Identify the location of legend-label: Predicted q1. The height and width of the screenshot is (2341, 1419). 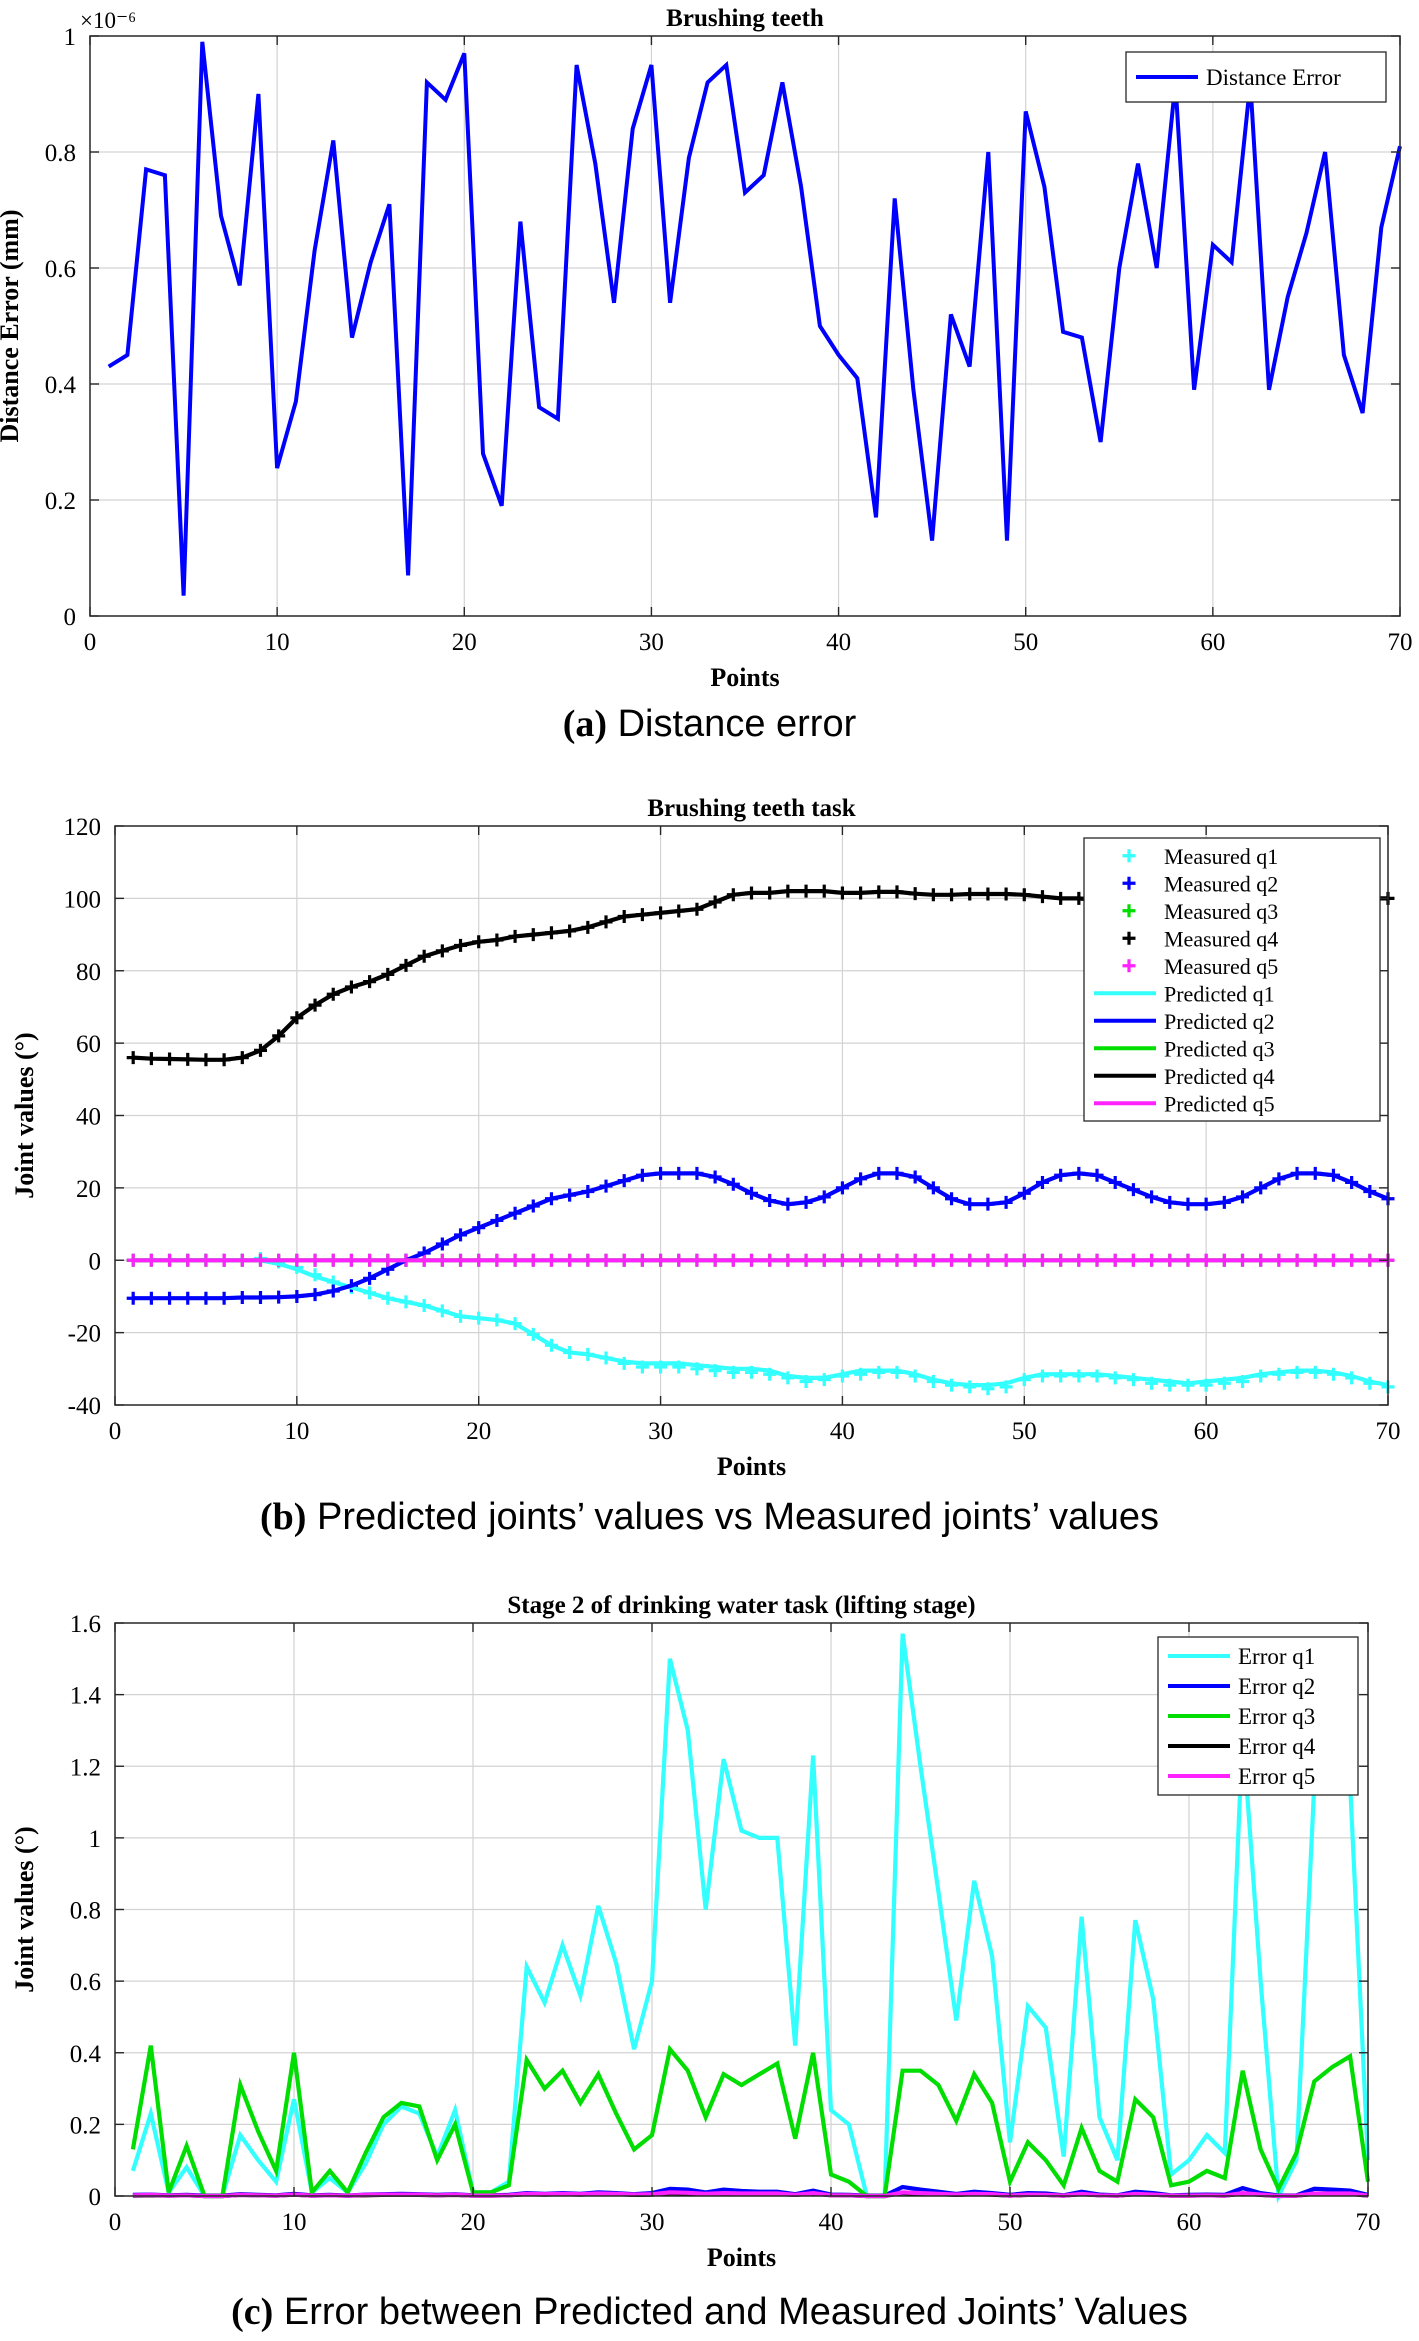
(1219, 993).